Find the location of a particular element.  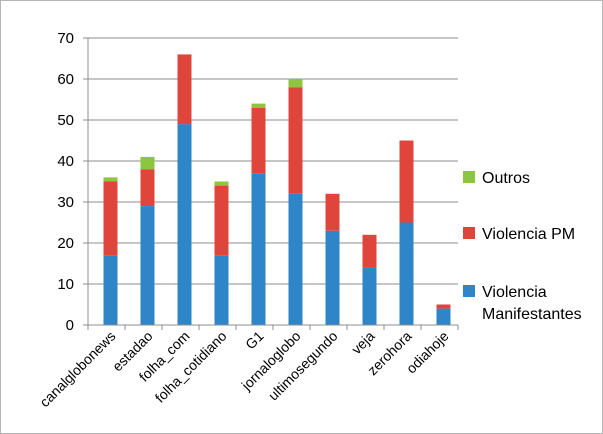

x-tick-label-0: canalglobonews is located at coordinates (77, 369).